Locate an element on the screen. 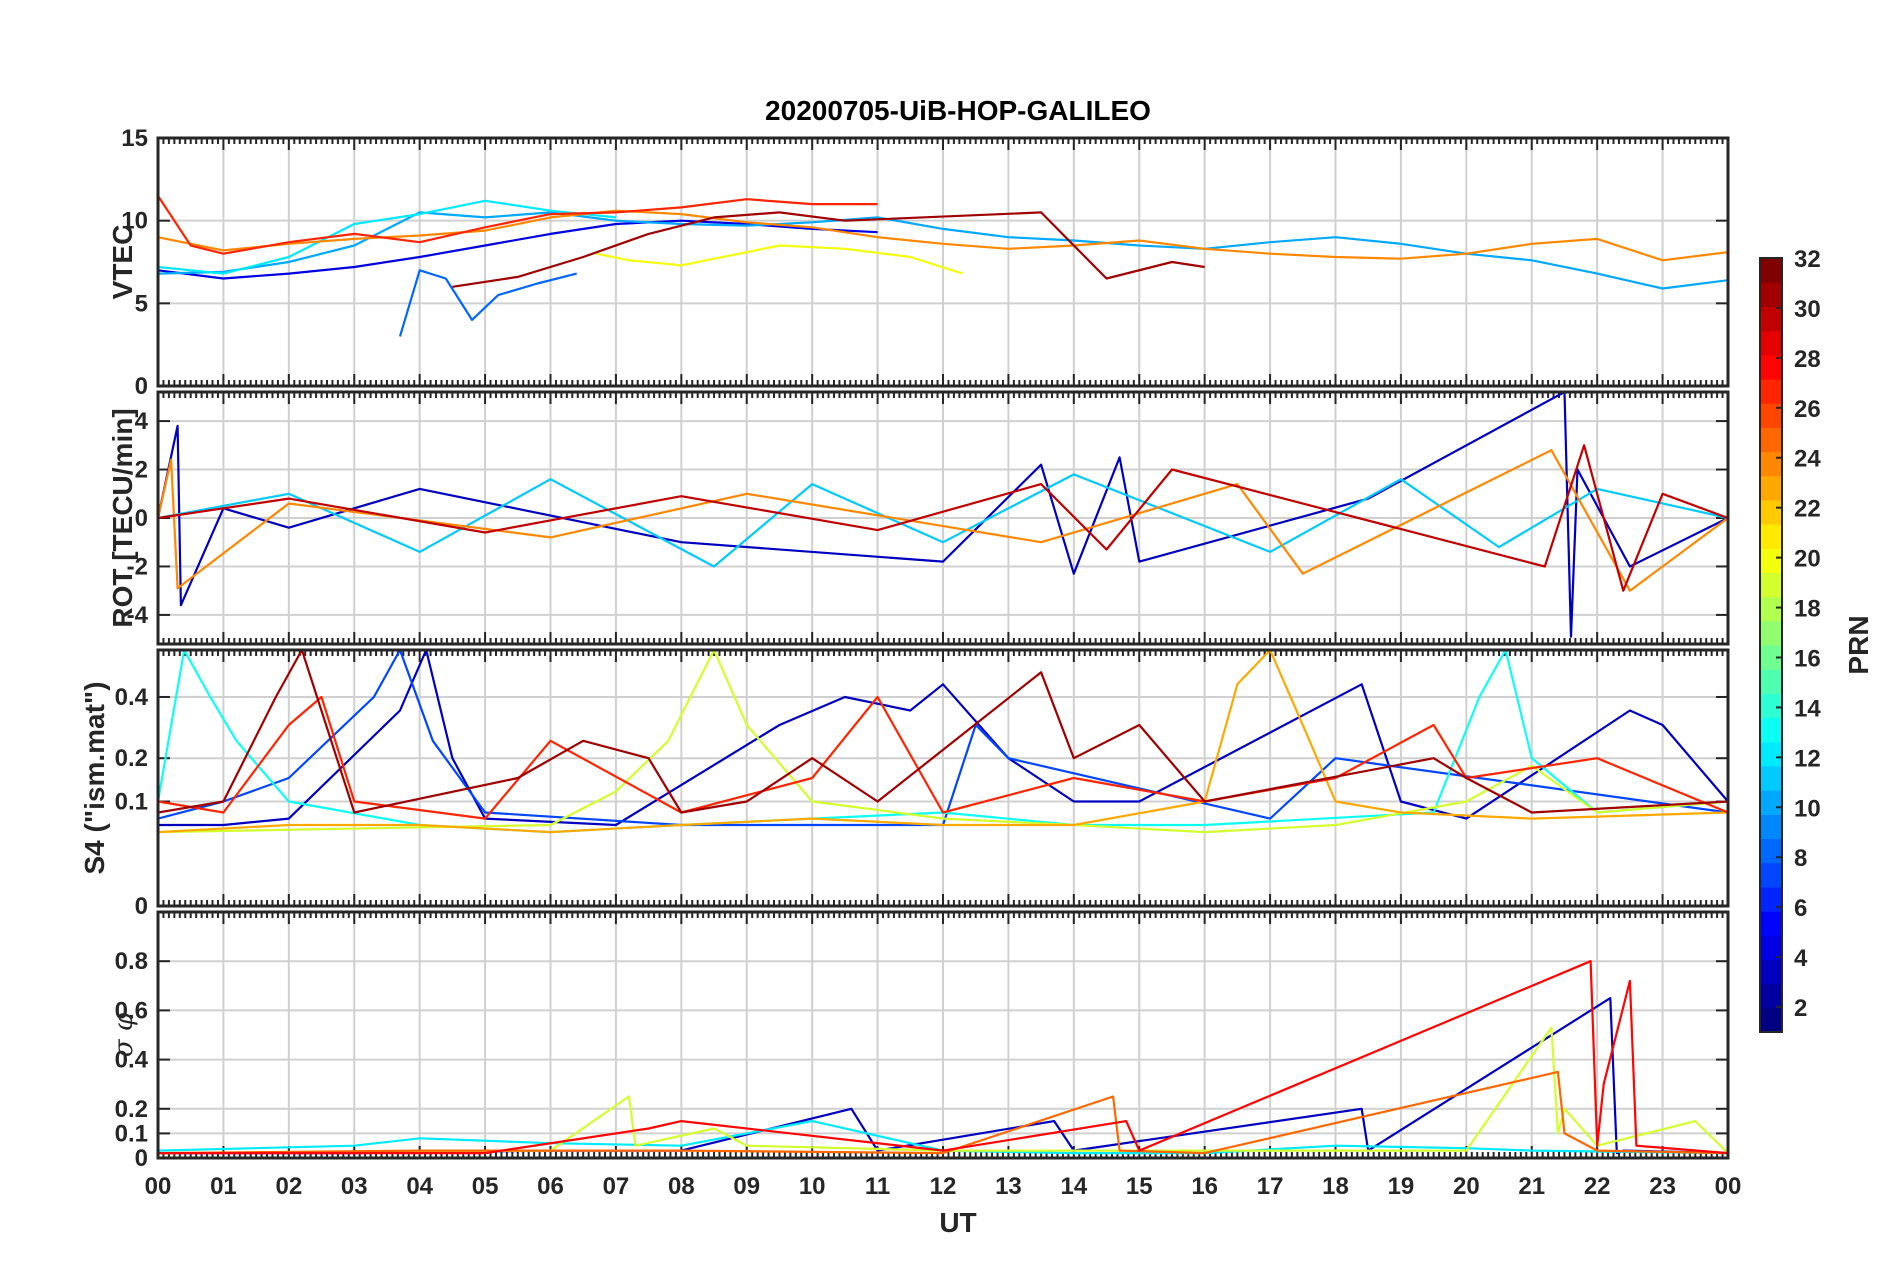  y-tick-label: -4 is located at coordinates (138, 615).